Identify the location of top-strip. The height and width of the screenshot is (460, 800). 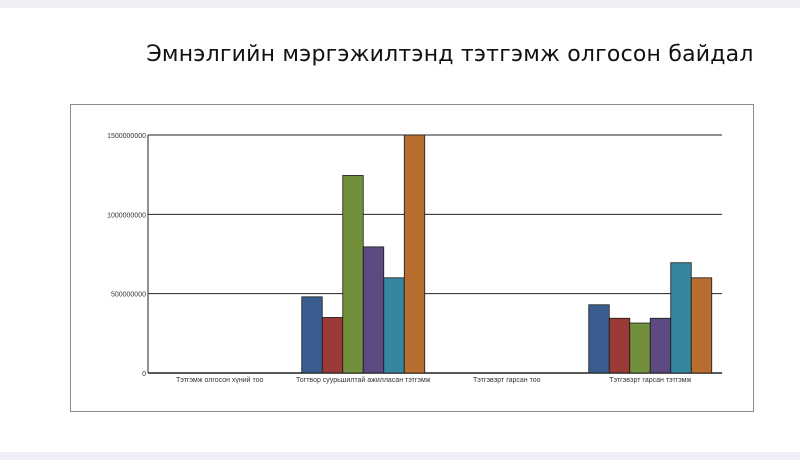
(400, 4).